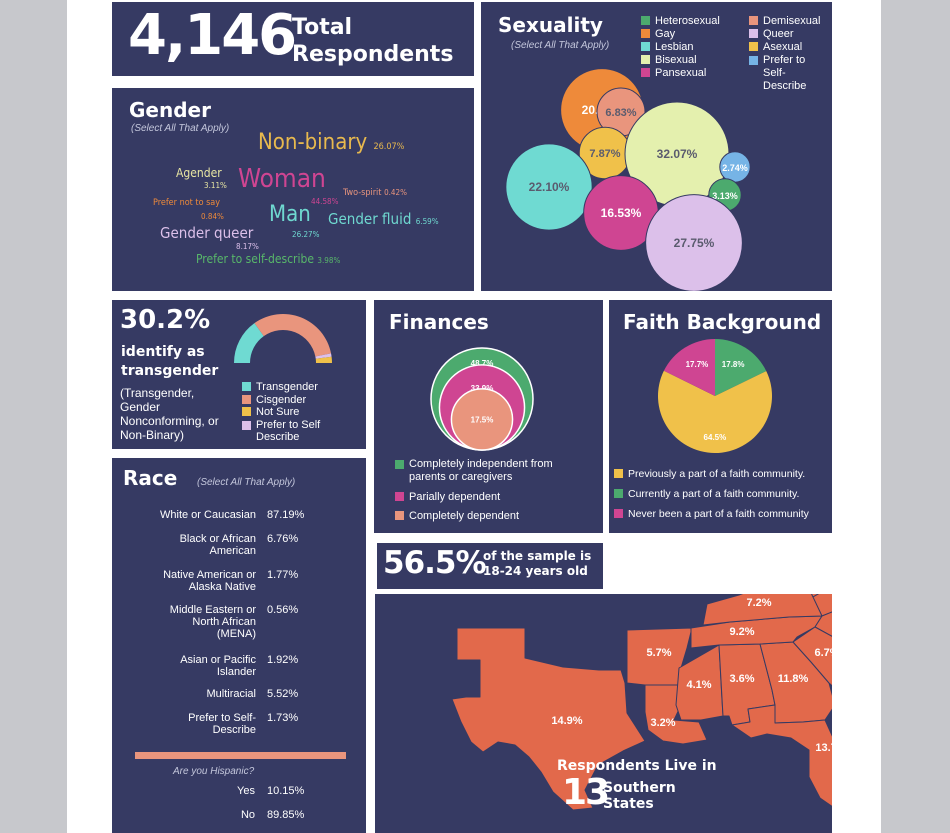 The height and width of the screenshot is (833, 950). What do you see at coordinates (287, 387) in the screenshot?
I see `legend-label: Transgender` at bounding box center [287, 387].